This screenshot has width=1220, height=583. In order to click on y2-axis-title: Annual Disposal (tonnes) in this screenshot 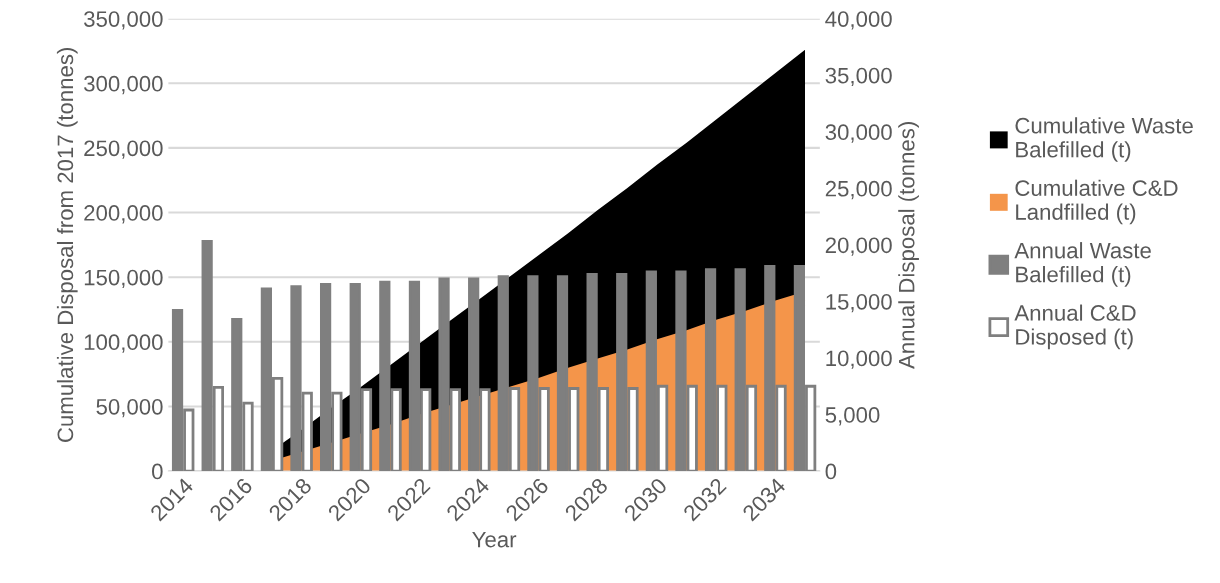, I will do `click(908, 245)`.